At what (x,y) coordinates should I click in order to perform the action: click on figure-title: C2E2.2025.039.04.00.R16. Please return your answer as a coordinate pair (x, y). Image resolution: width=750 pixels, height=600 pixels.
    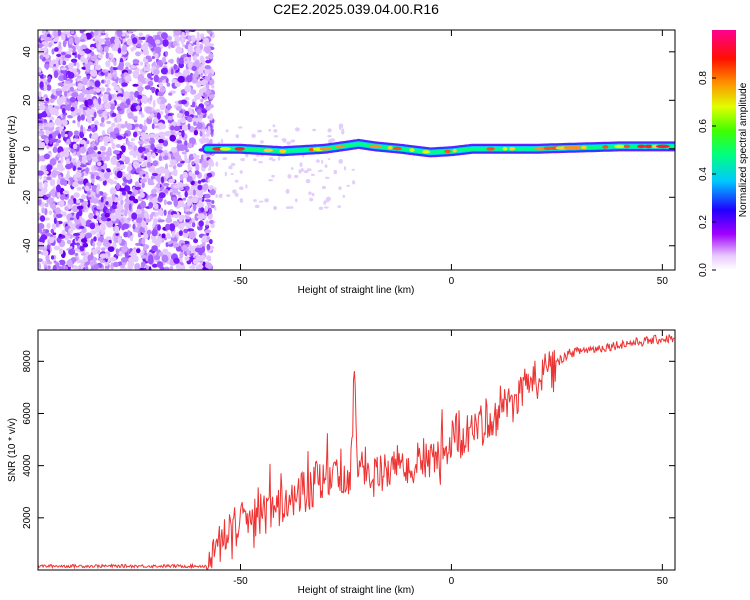
    Looking at the image, I should click on (356, 9).